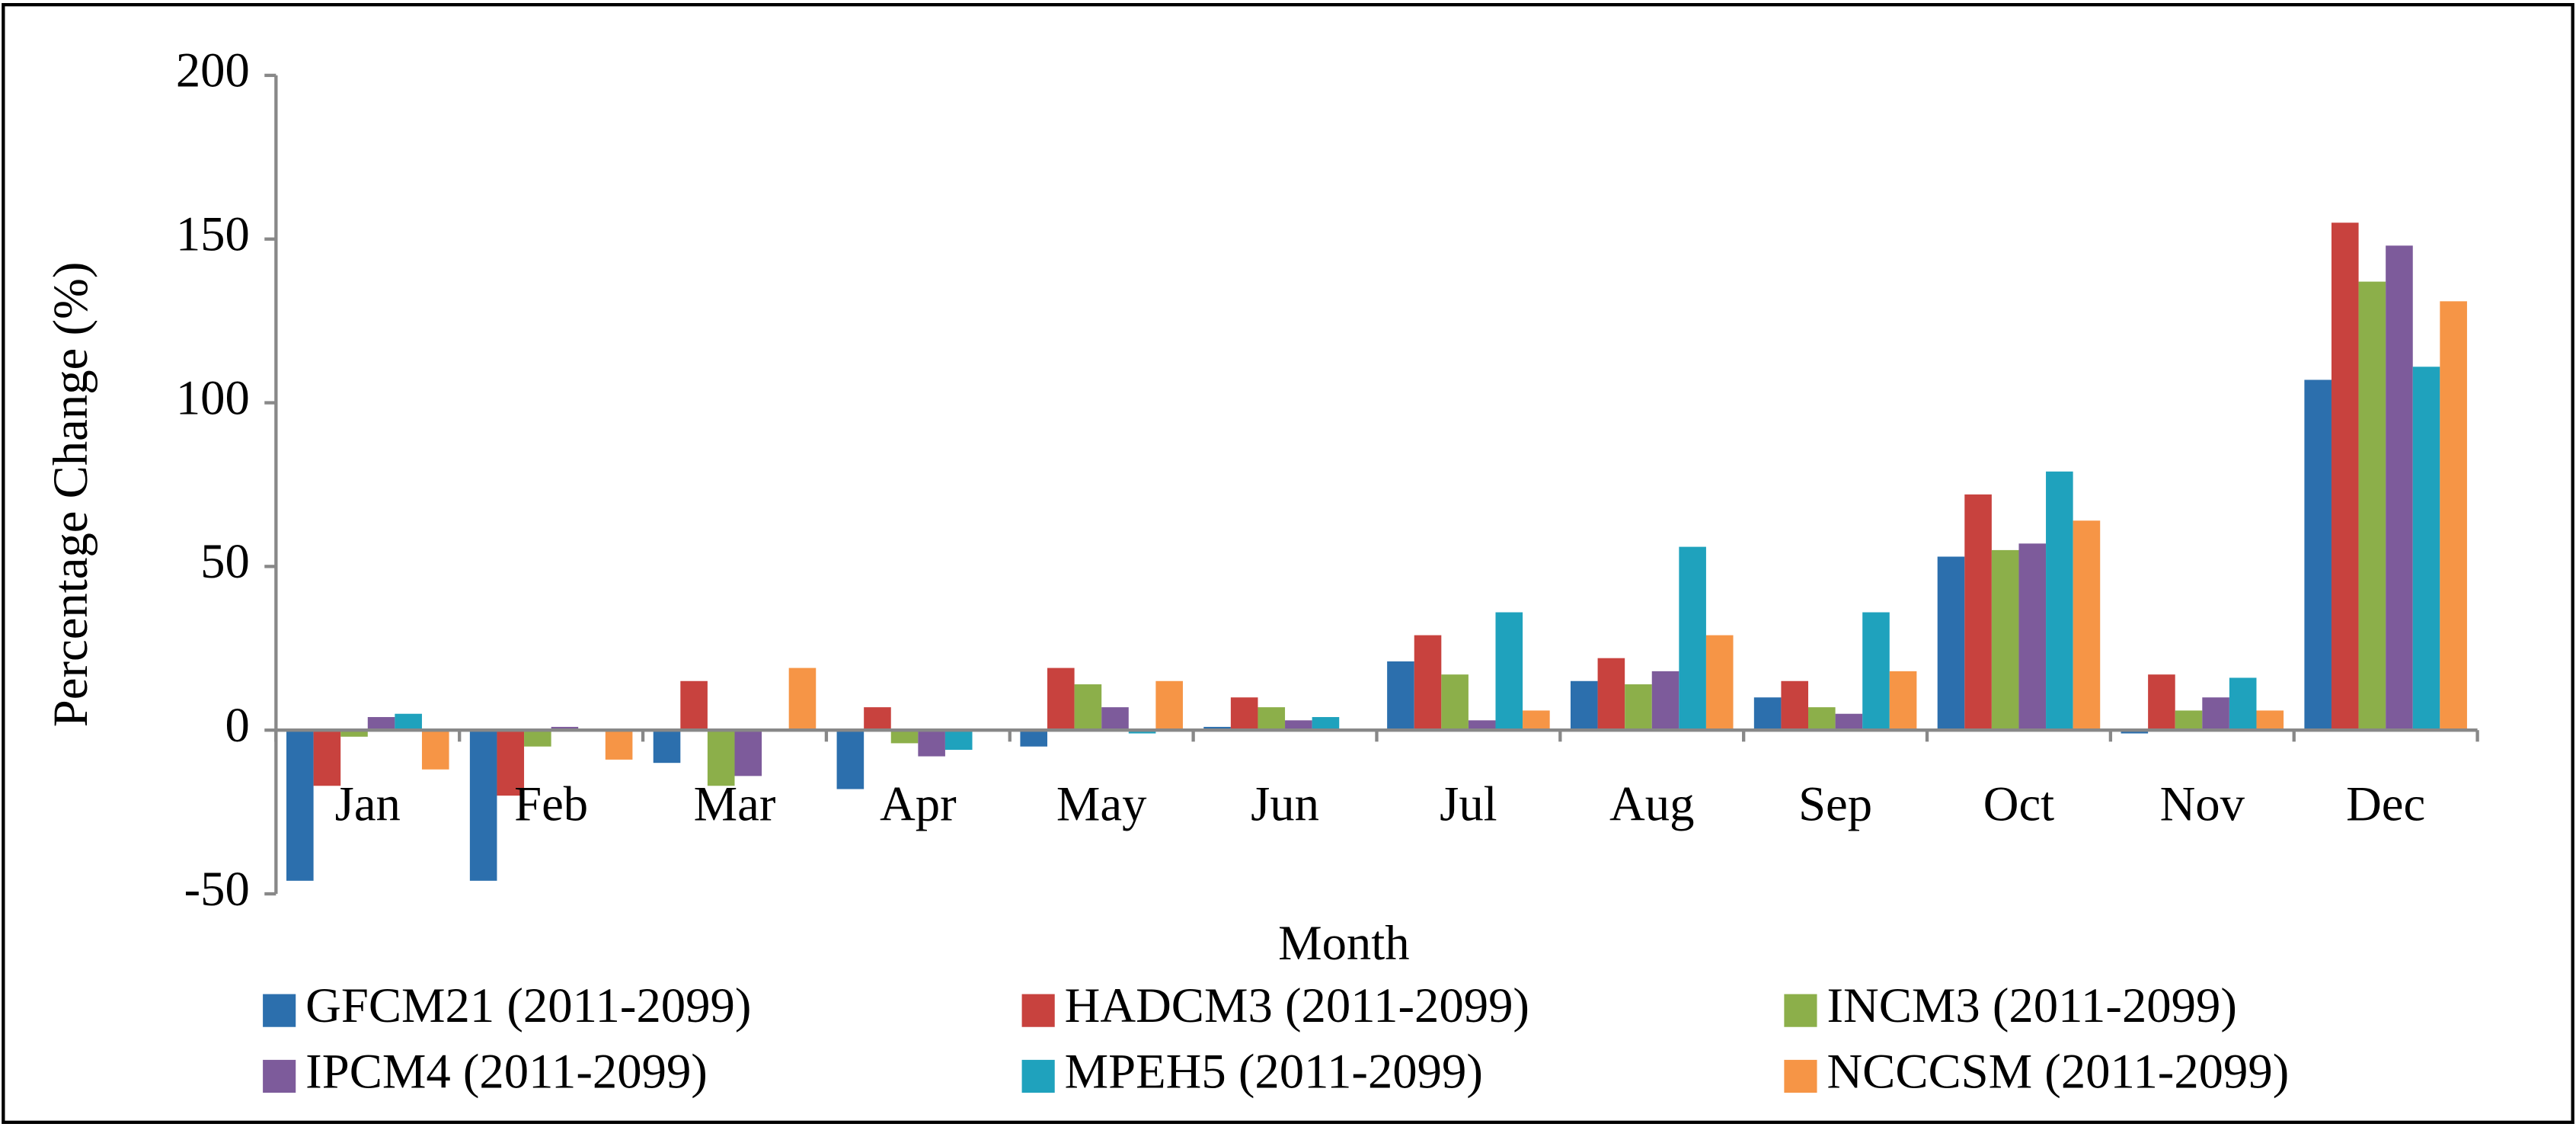 Image resolution: width=2576 pixels, height=1127 pixels. I want to click on x-tick-label: Feb, so click(551, 803).